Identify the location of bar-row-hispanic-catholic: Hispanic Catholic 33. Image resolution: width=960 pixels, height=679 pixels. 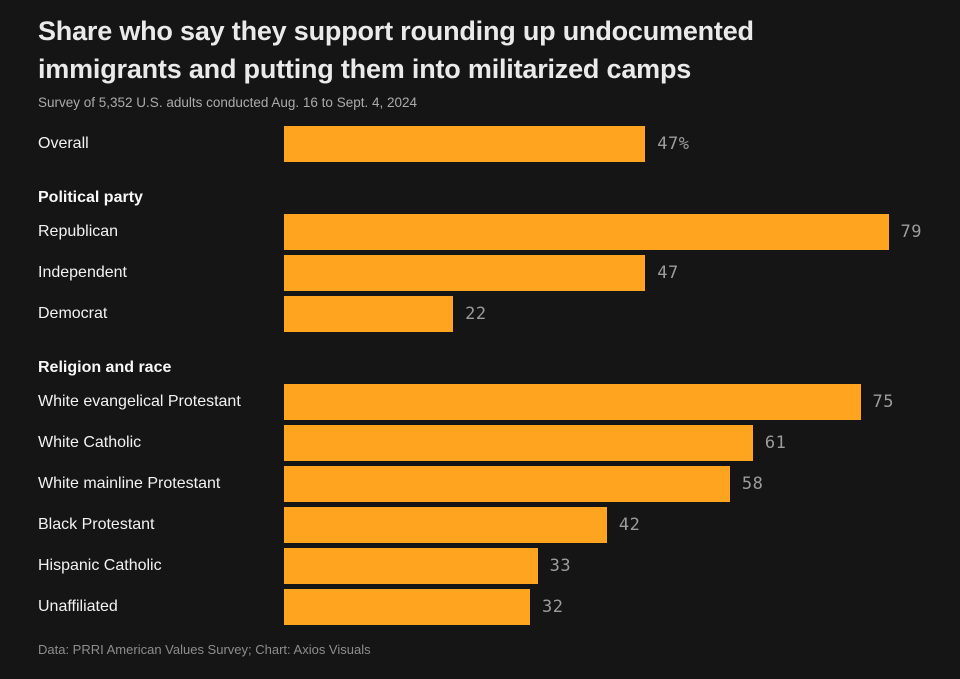
(480, 566).